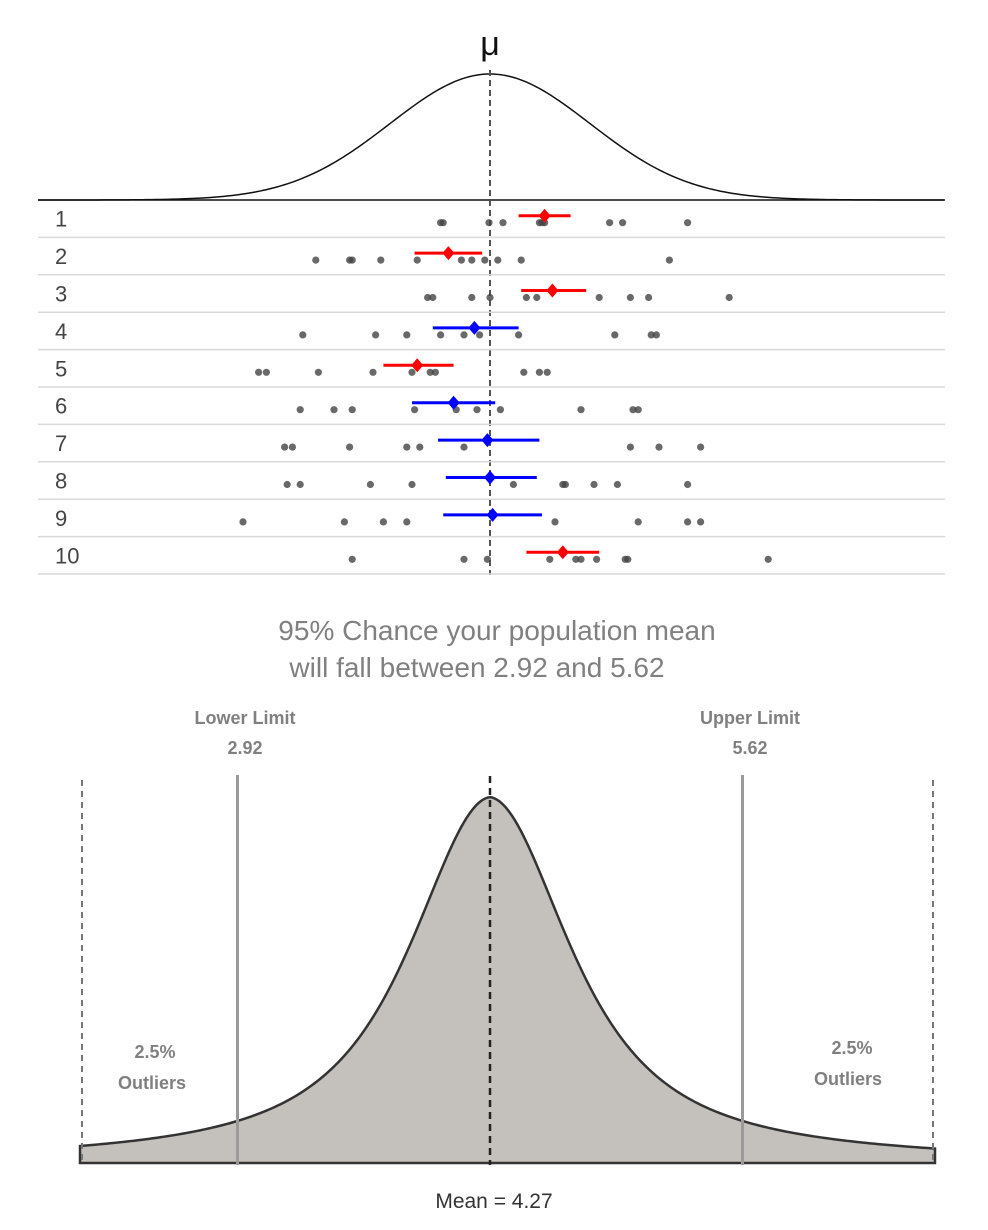 This screenshot has height=1230, width=988. What do you see at coordinates (491, 484) in the screenshot?
I see `sample-row-8: 8` at bounding box center [491, 484].